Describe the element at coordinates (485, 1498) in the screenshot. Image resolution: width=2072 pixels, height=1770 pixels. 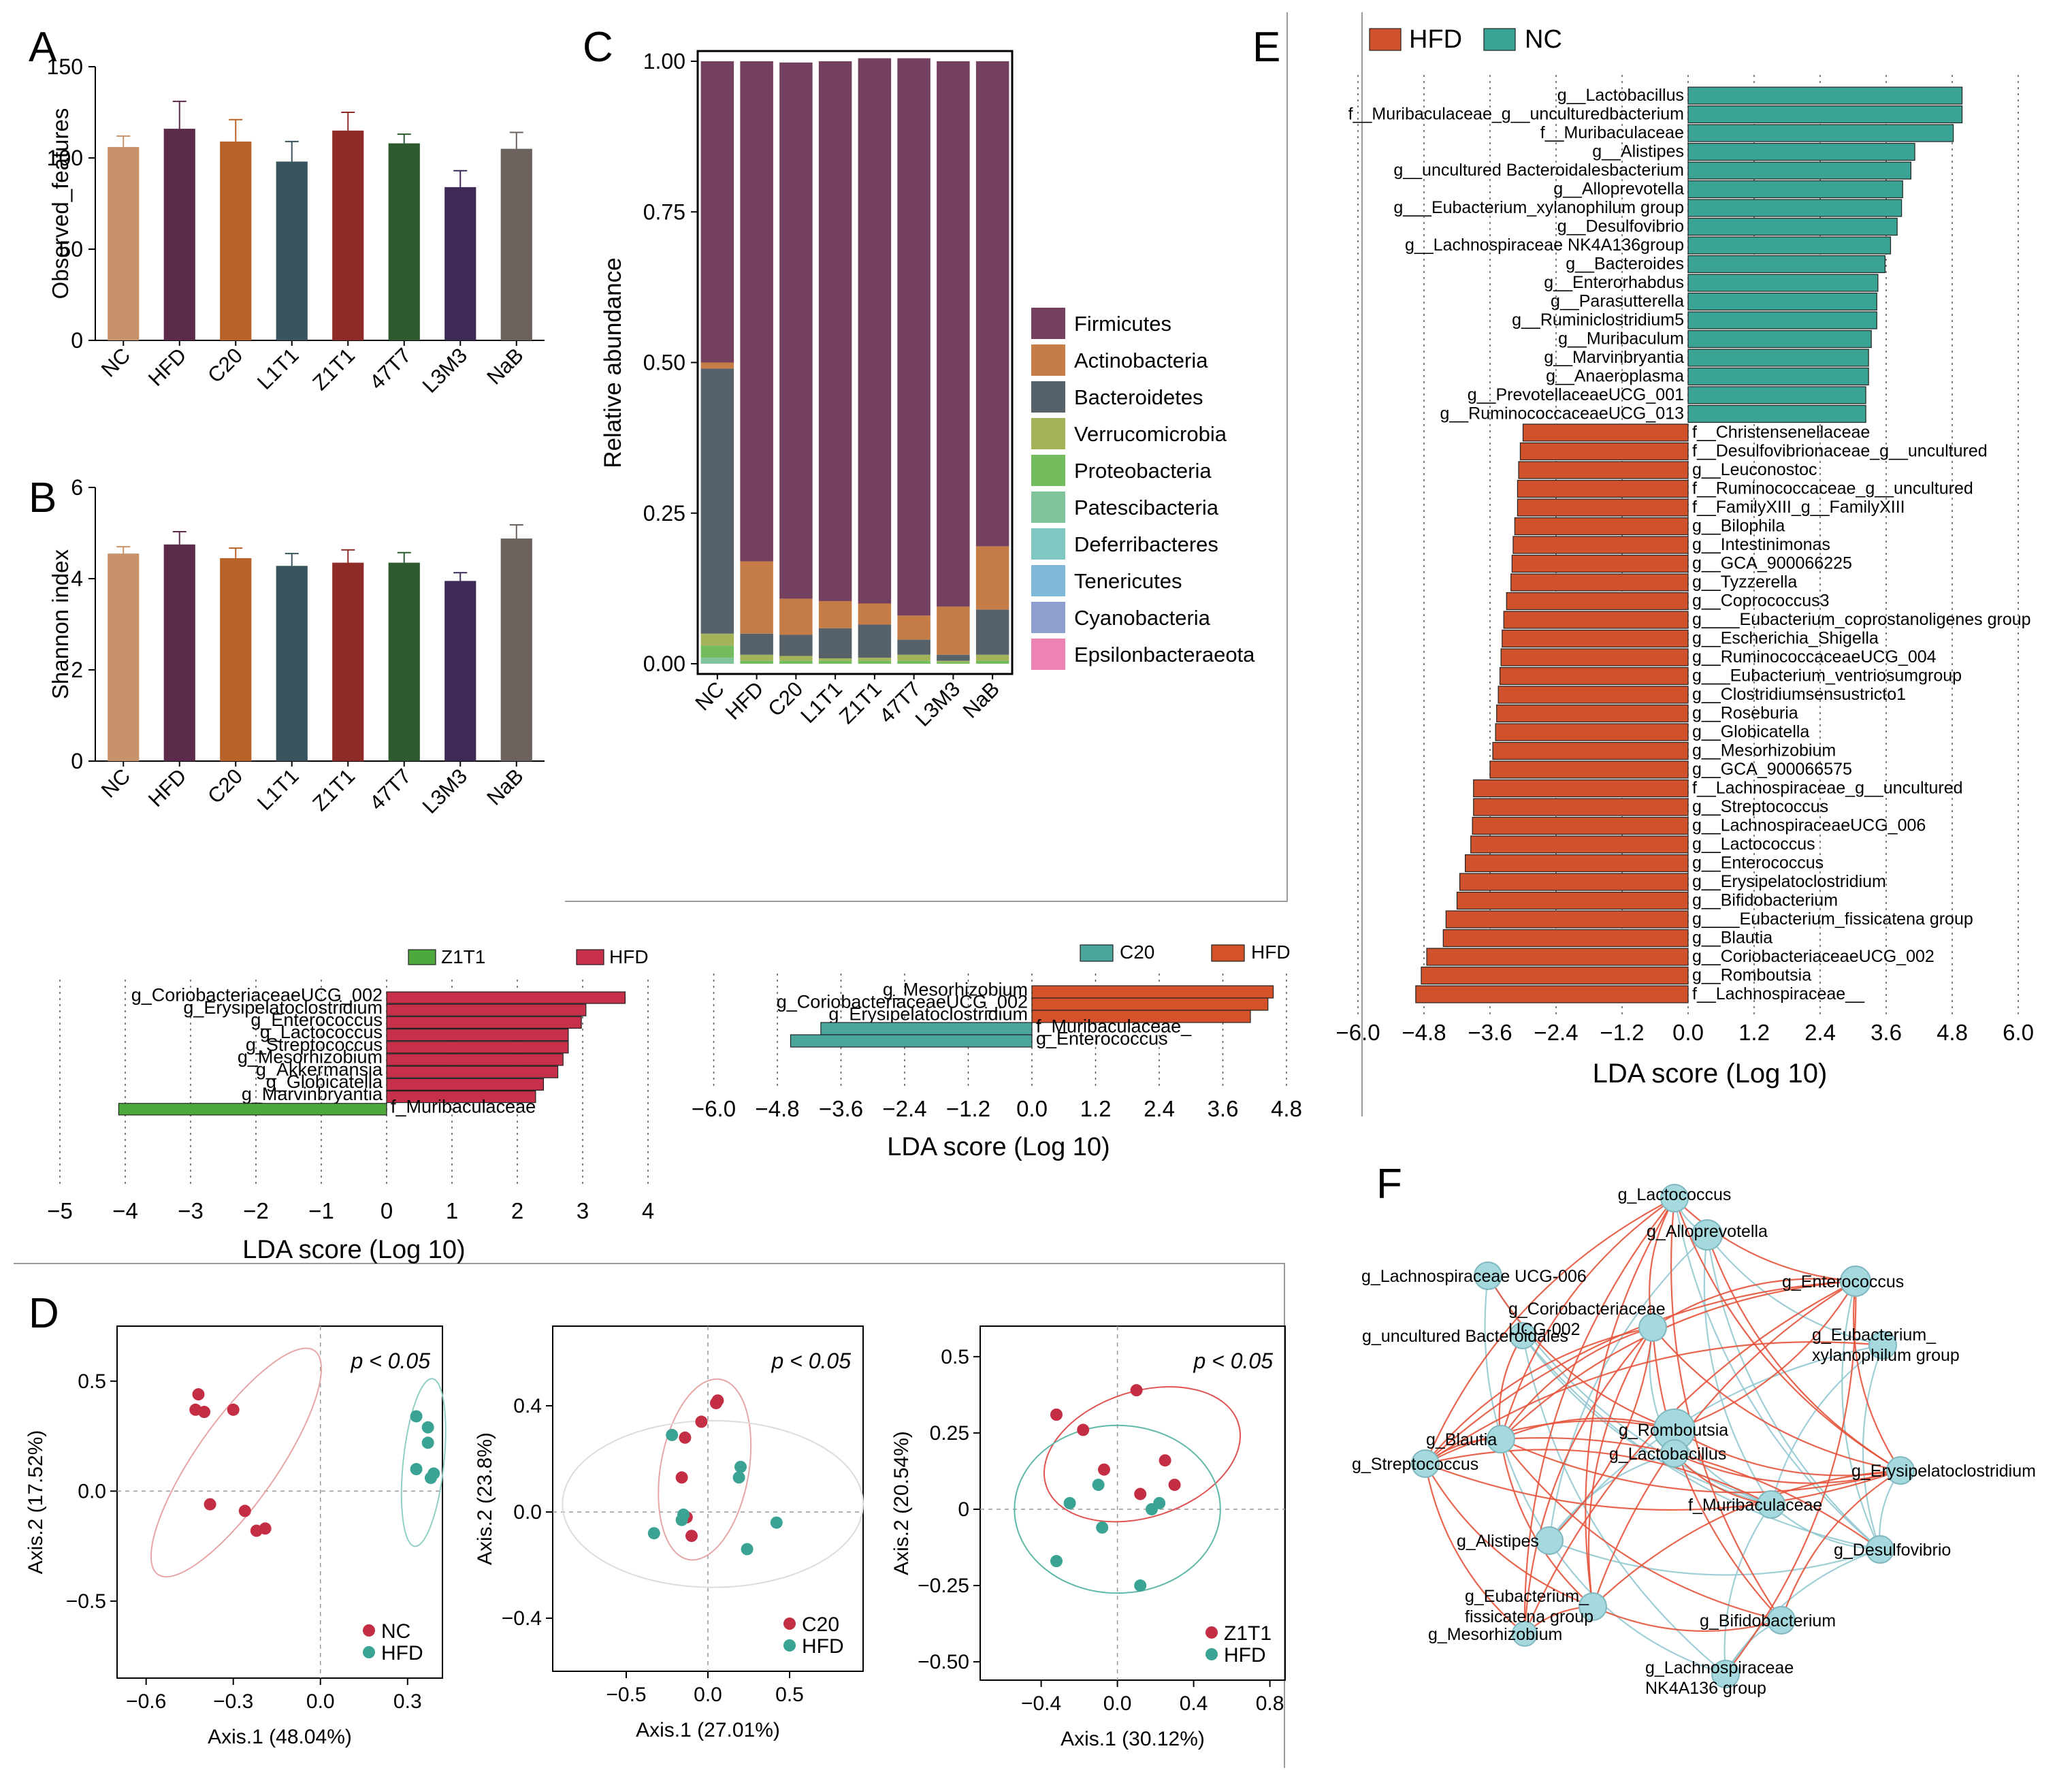
I see `d2-y-label: Axis.2 (23.8%)` at that location.